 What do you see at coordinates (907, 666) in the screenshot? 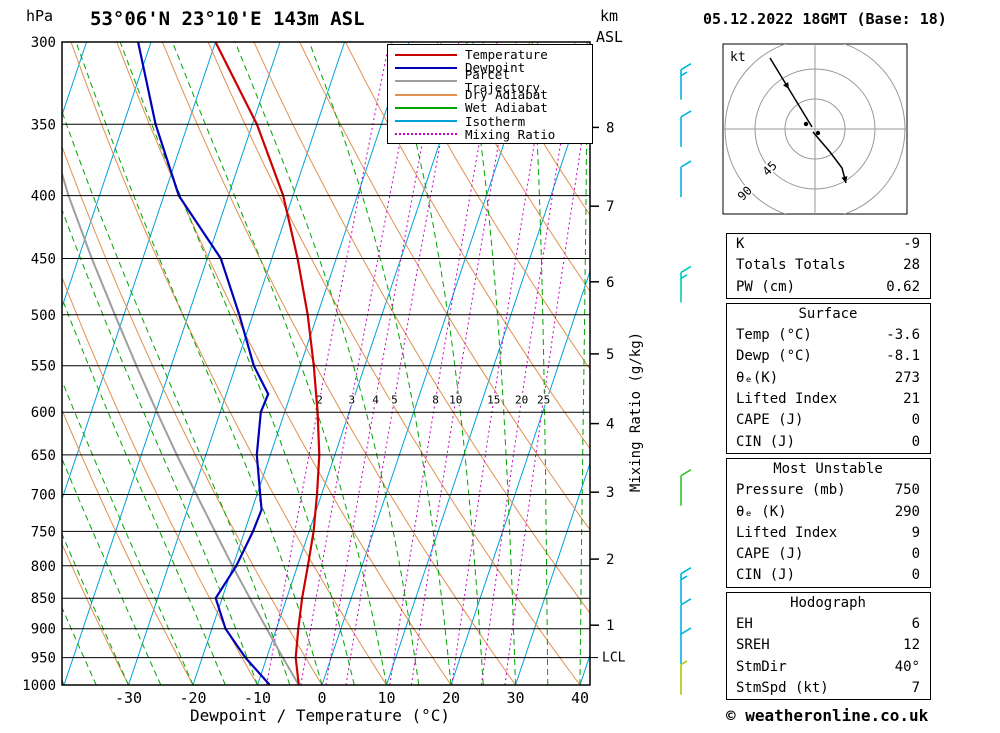
I see `stat-value: 40°` at bounding box center [907, 666].